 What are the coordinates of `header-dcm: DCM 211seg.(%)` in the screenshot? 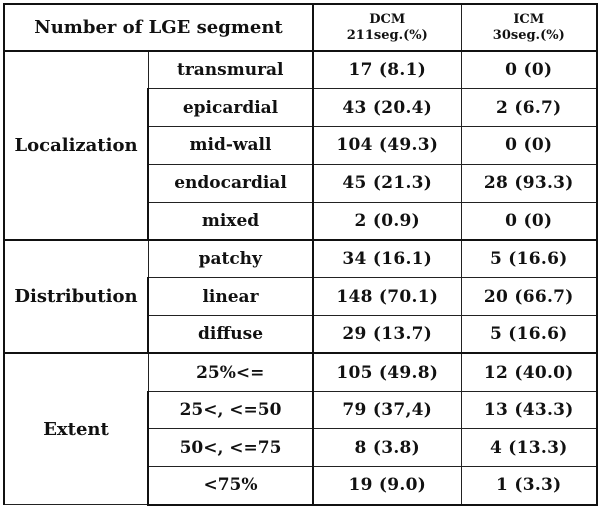 It's located at (387, 27).